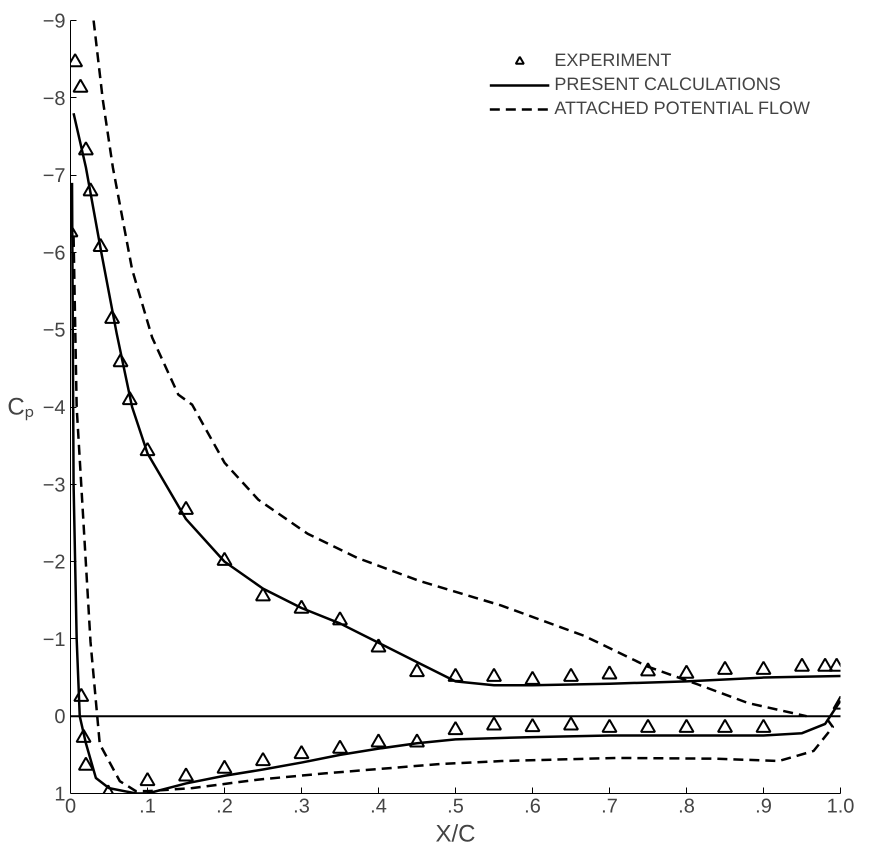 The image size is (882, 856). What do you see at coordinates (60, 717) in the screenshot?
I see `y-tick-label: 0` at bounding box center [60, 717].